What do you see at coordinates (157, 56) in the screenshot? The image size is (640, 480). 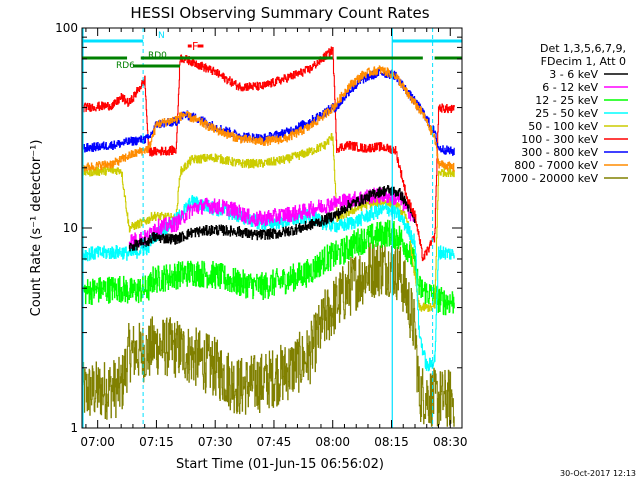 I see `state-bar-label-rd0: RD0` at bounding box center [157, 56].